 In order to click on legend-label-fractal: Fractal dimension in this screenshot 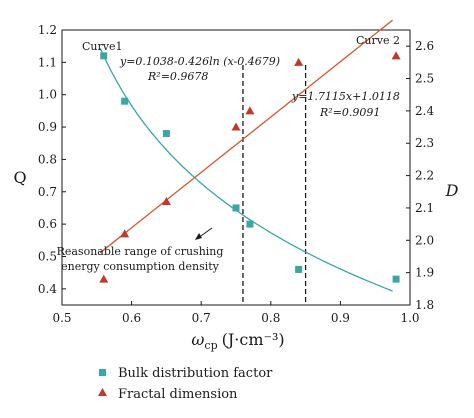, I will do `click(178, 394)`.